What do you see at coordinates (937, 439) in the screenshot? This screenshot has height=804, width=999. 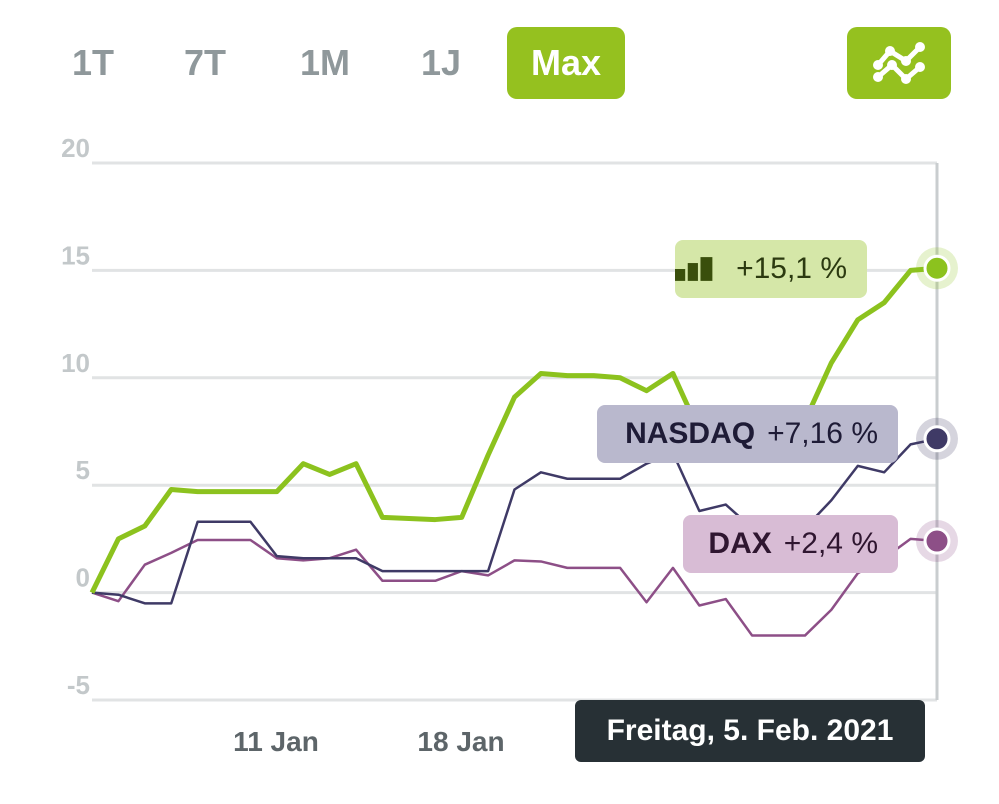 I see `nasdaq-end-point` at bounding box center [937, 439].